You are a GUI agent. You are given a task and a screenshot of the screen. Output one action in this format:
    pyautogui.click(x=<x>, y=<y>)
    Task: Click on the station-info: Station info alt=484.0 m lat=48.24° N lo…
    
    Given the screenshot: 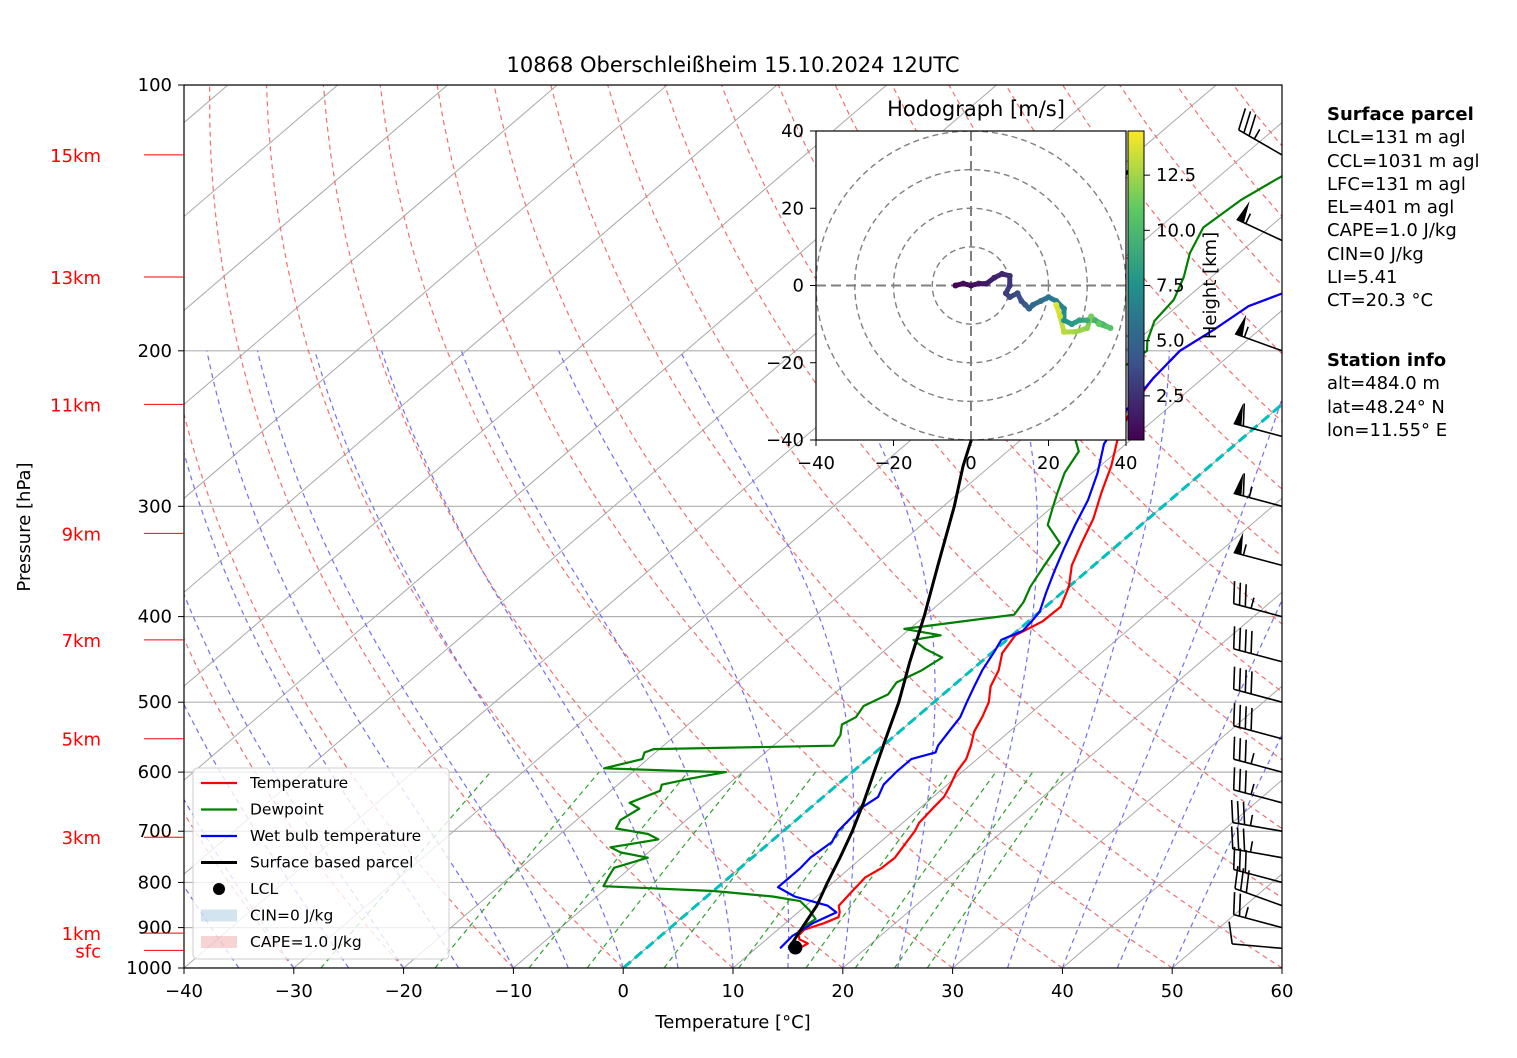 What is the action you would take?
    pyautogui.click(x=1387, y=395)
    